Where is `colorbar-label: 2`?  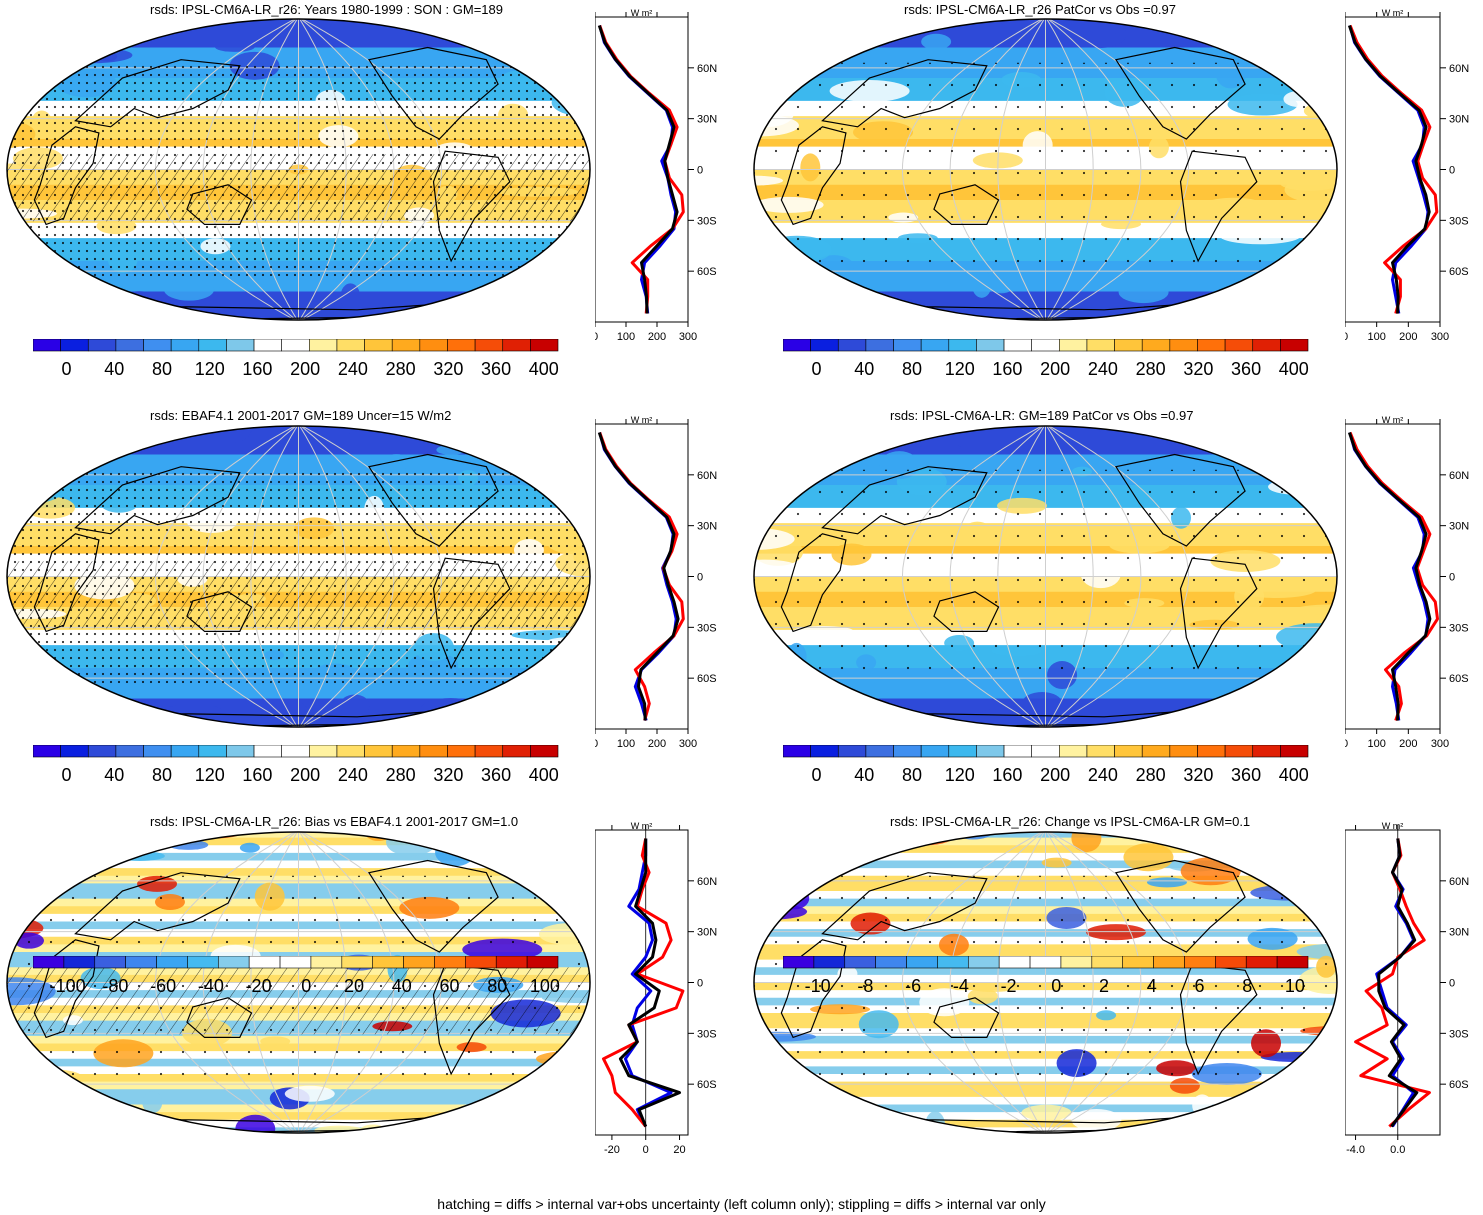
colorbar-label: 2 is located at coordinates (1104, 986).